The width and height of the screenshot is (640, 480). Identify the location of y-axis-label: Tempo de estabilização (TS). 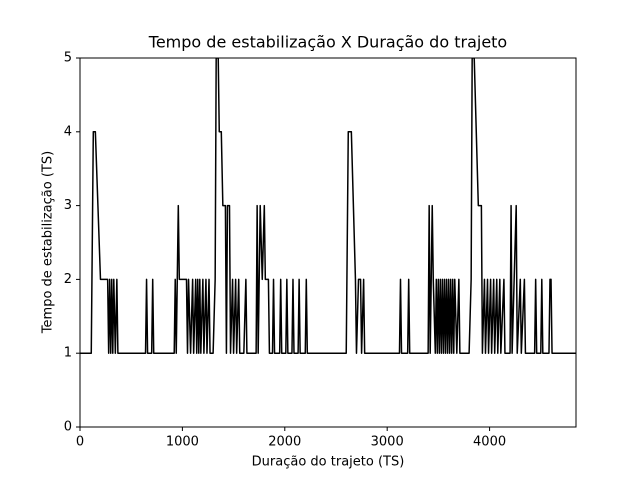
(48, 242).